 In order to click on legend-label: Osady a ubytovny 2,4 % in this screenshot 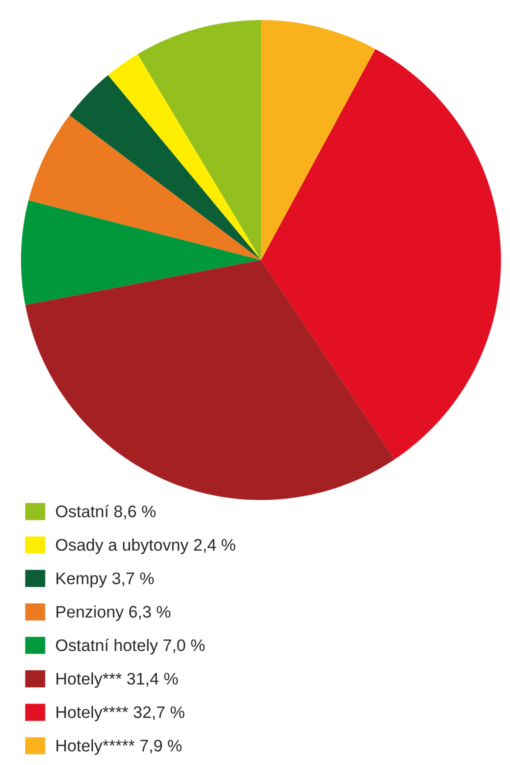, I will do `click(146, 546)`.